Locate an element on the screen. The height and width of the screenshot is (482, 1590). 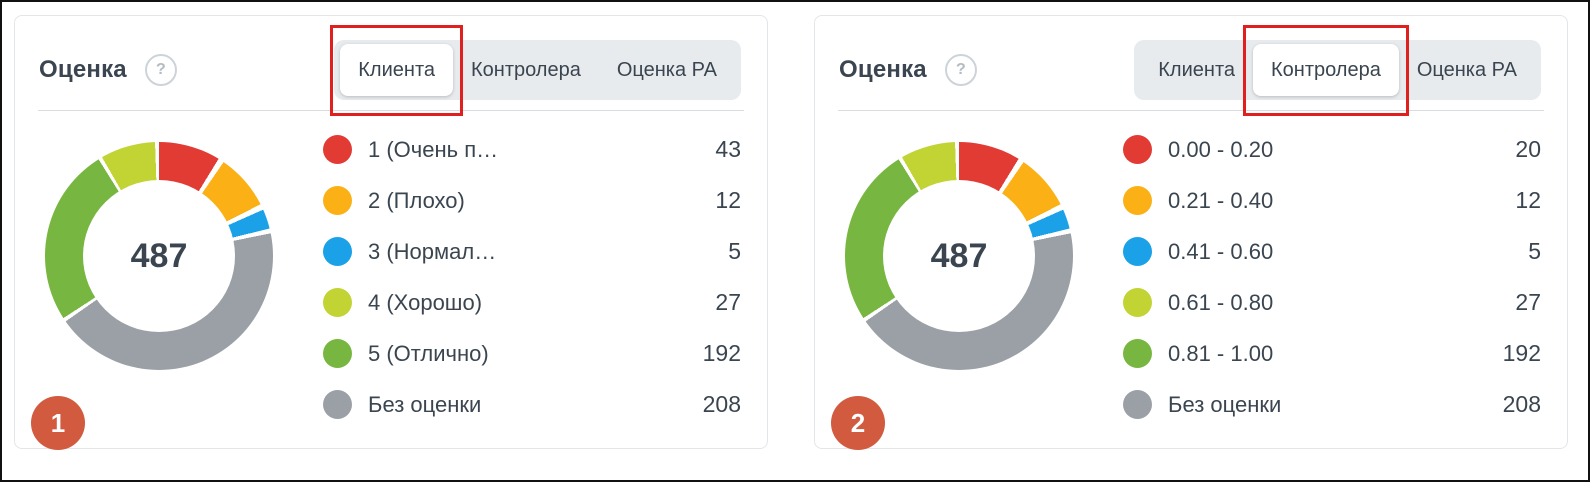
legend-row: 0.21 - 0.40 12 is located at coordinates (1332, 200).